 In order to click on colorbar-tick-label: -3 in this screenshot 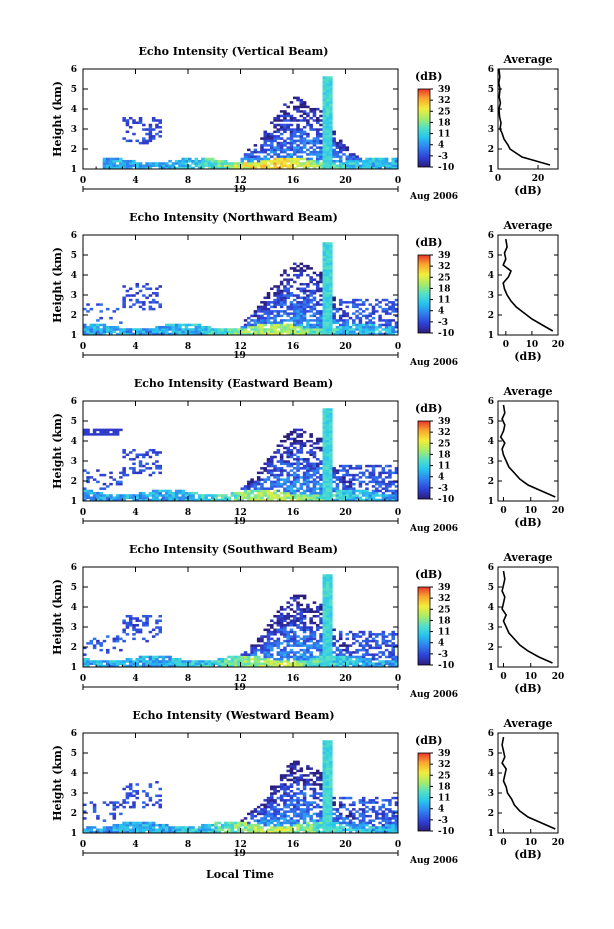, I will do `click(443, 489)`.